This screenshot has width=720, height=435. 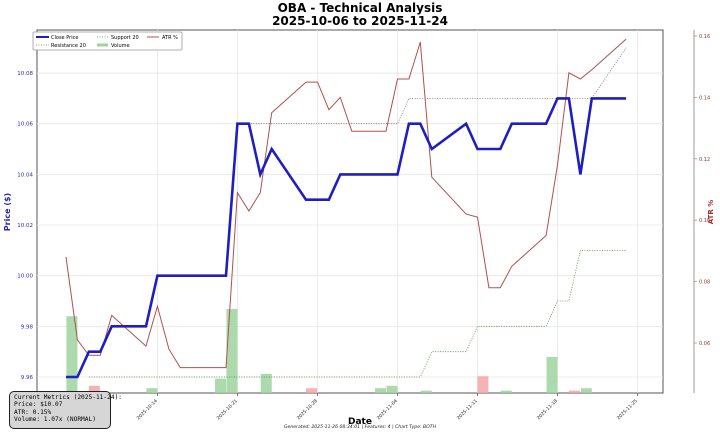 I want to click on left-axis-ticks: 9.96 9.98 10.00 10.02 10.04 10.06 10.08, so click(x=25, y=226).